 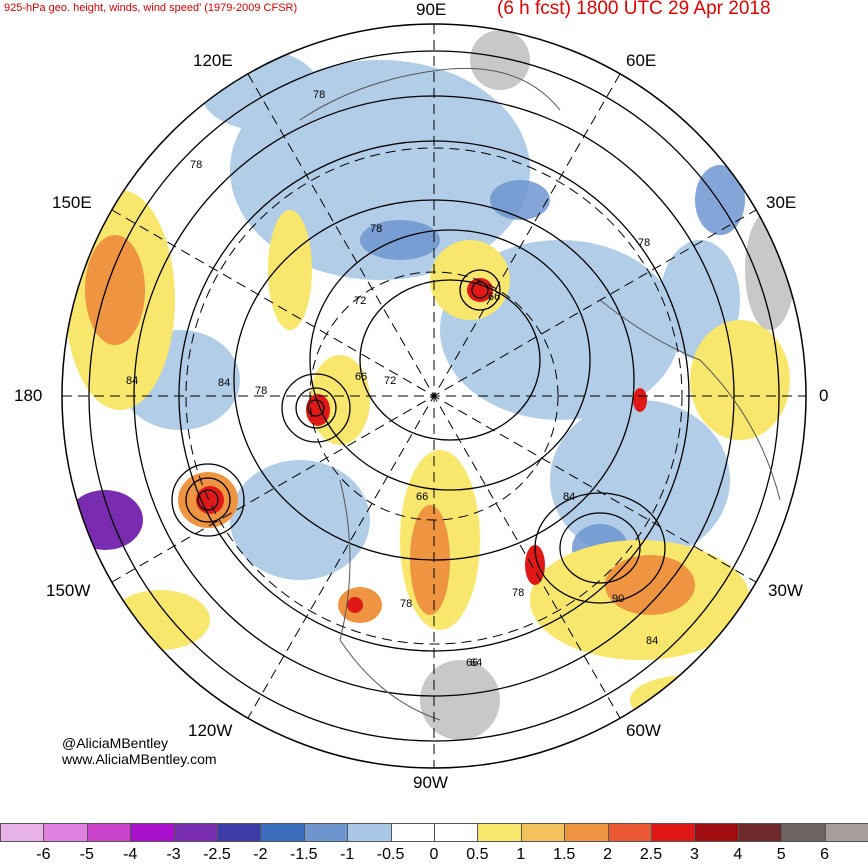 I want to click on lon-label-30e: 30E, so click(x=781, y=202).